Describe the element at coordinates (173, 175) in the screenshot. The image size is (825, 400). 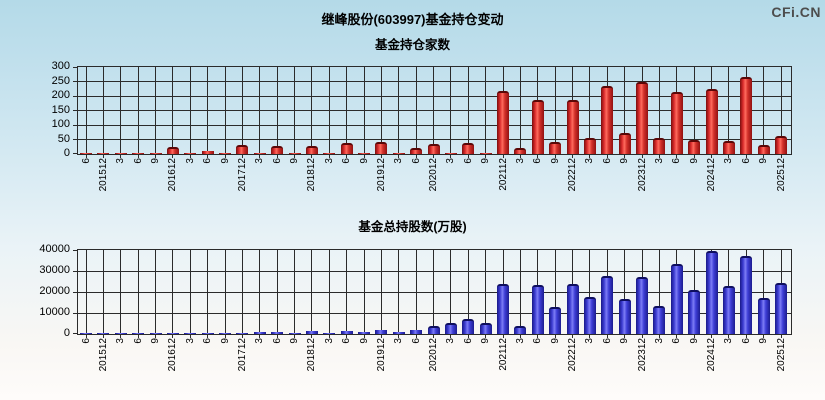
I see `x-tick-label: 201612` at that location.